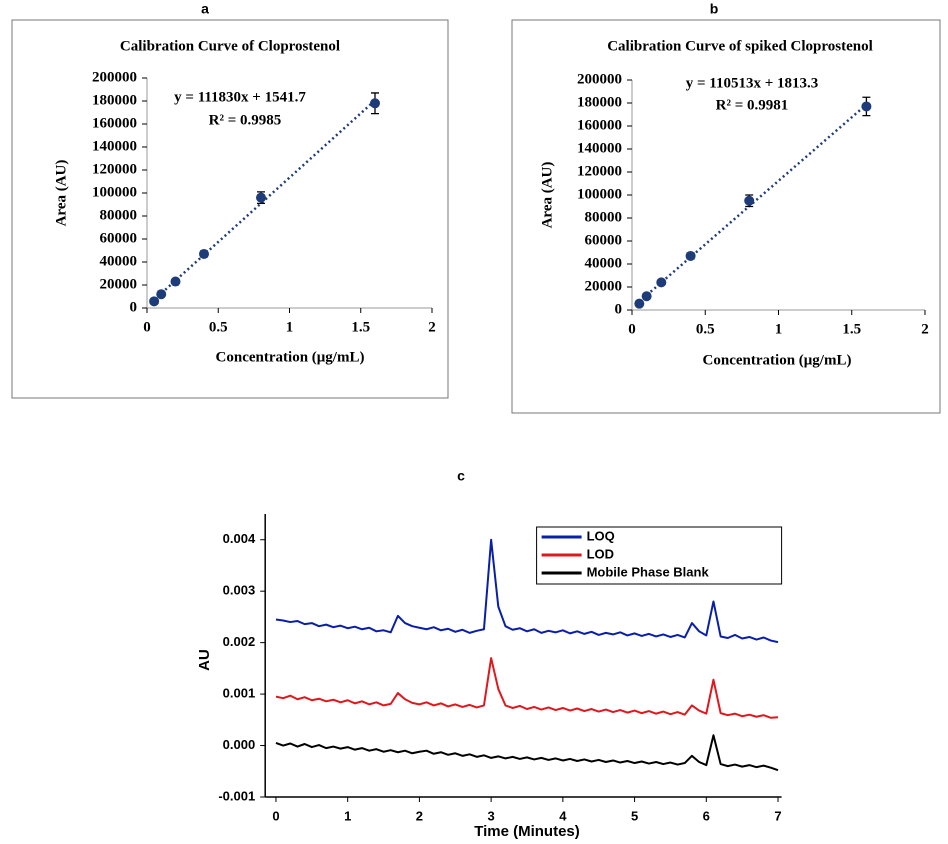 The height and width of the screenshot is (844, 948). What do you see at coordinates (239, 641) in the screenshot?
I see `y-tick-label: 0.002` at bounding box center [239, 641].